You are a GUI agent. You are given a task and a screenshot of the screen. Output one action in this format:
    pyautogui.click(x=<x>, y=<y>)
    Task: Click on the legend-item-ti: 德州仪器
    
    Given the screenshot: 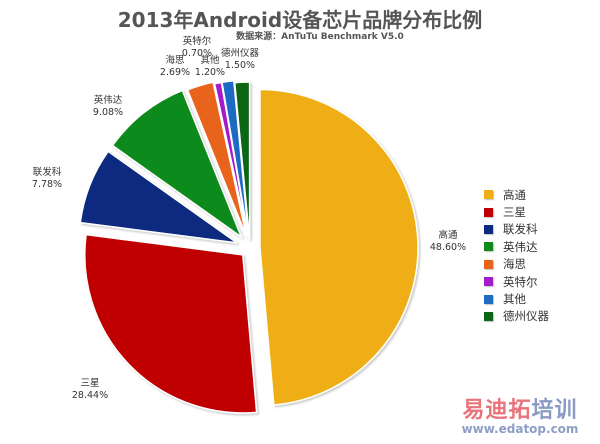 What is the action you would take?
    pyautogui.click(x=516, y=316)
    